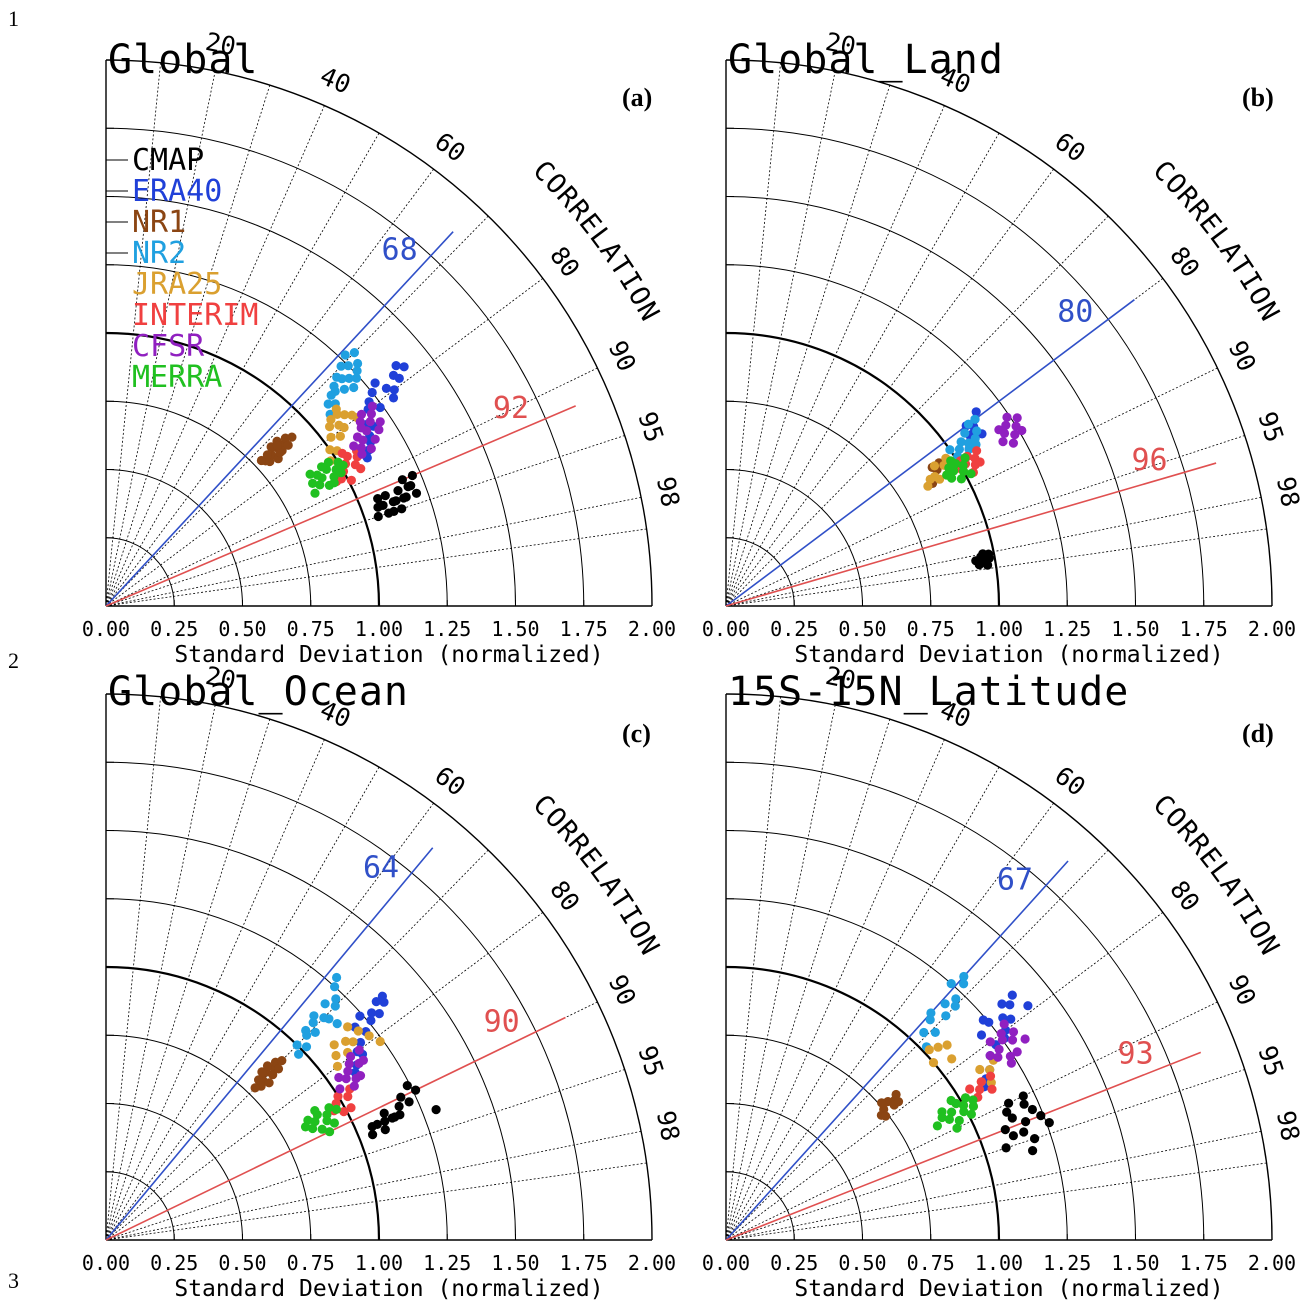 Image resolution: width=1312 pixels, height=1302 pixels. What do you see at coordinates (650, 1061) in the screenshot?
I see `correlation-tick-label: 95` at bounding box center [650, 1061].